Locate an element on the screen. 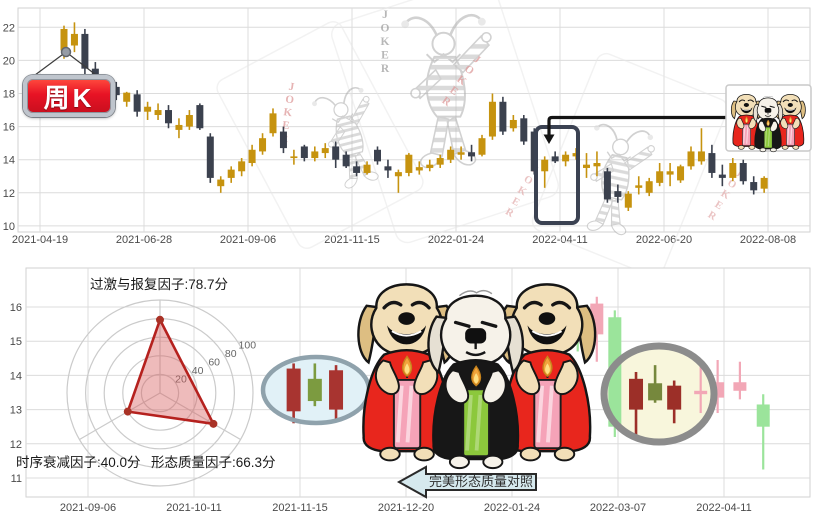 The height and width of the screenshot is (520, 813). svg-text: 10 is located at coordinates (9, 227).